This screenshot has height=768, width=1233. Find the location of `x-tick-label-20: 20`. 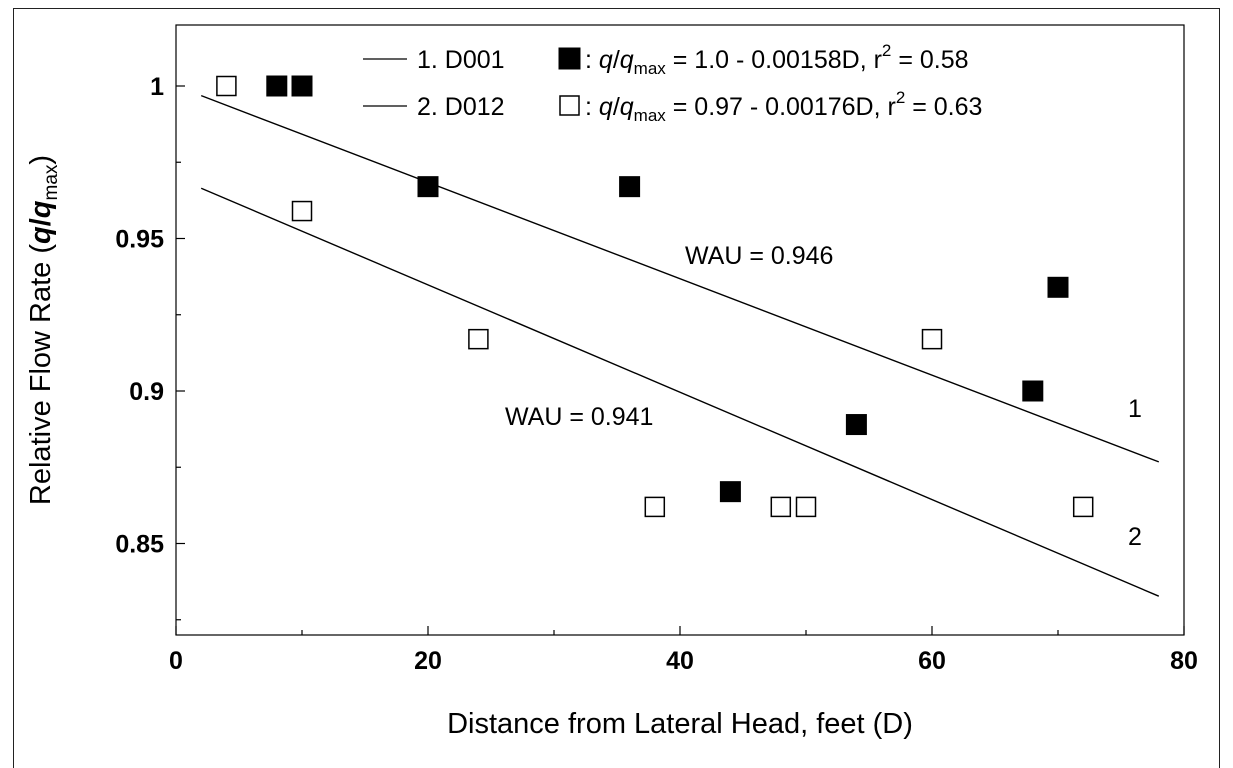

x-tick-label-20: 20 is located at coordinates (428, 661).